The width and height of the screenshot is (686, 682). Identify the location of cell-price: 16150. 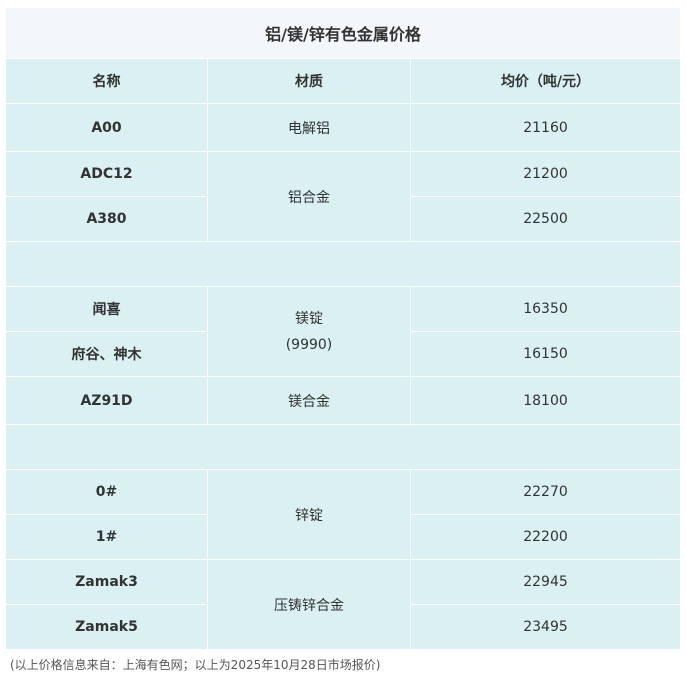
(545, 354).